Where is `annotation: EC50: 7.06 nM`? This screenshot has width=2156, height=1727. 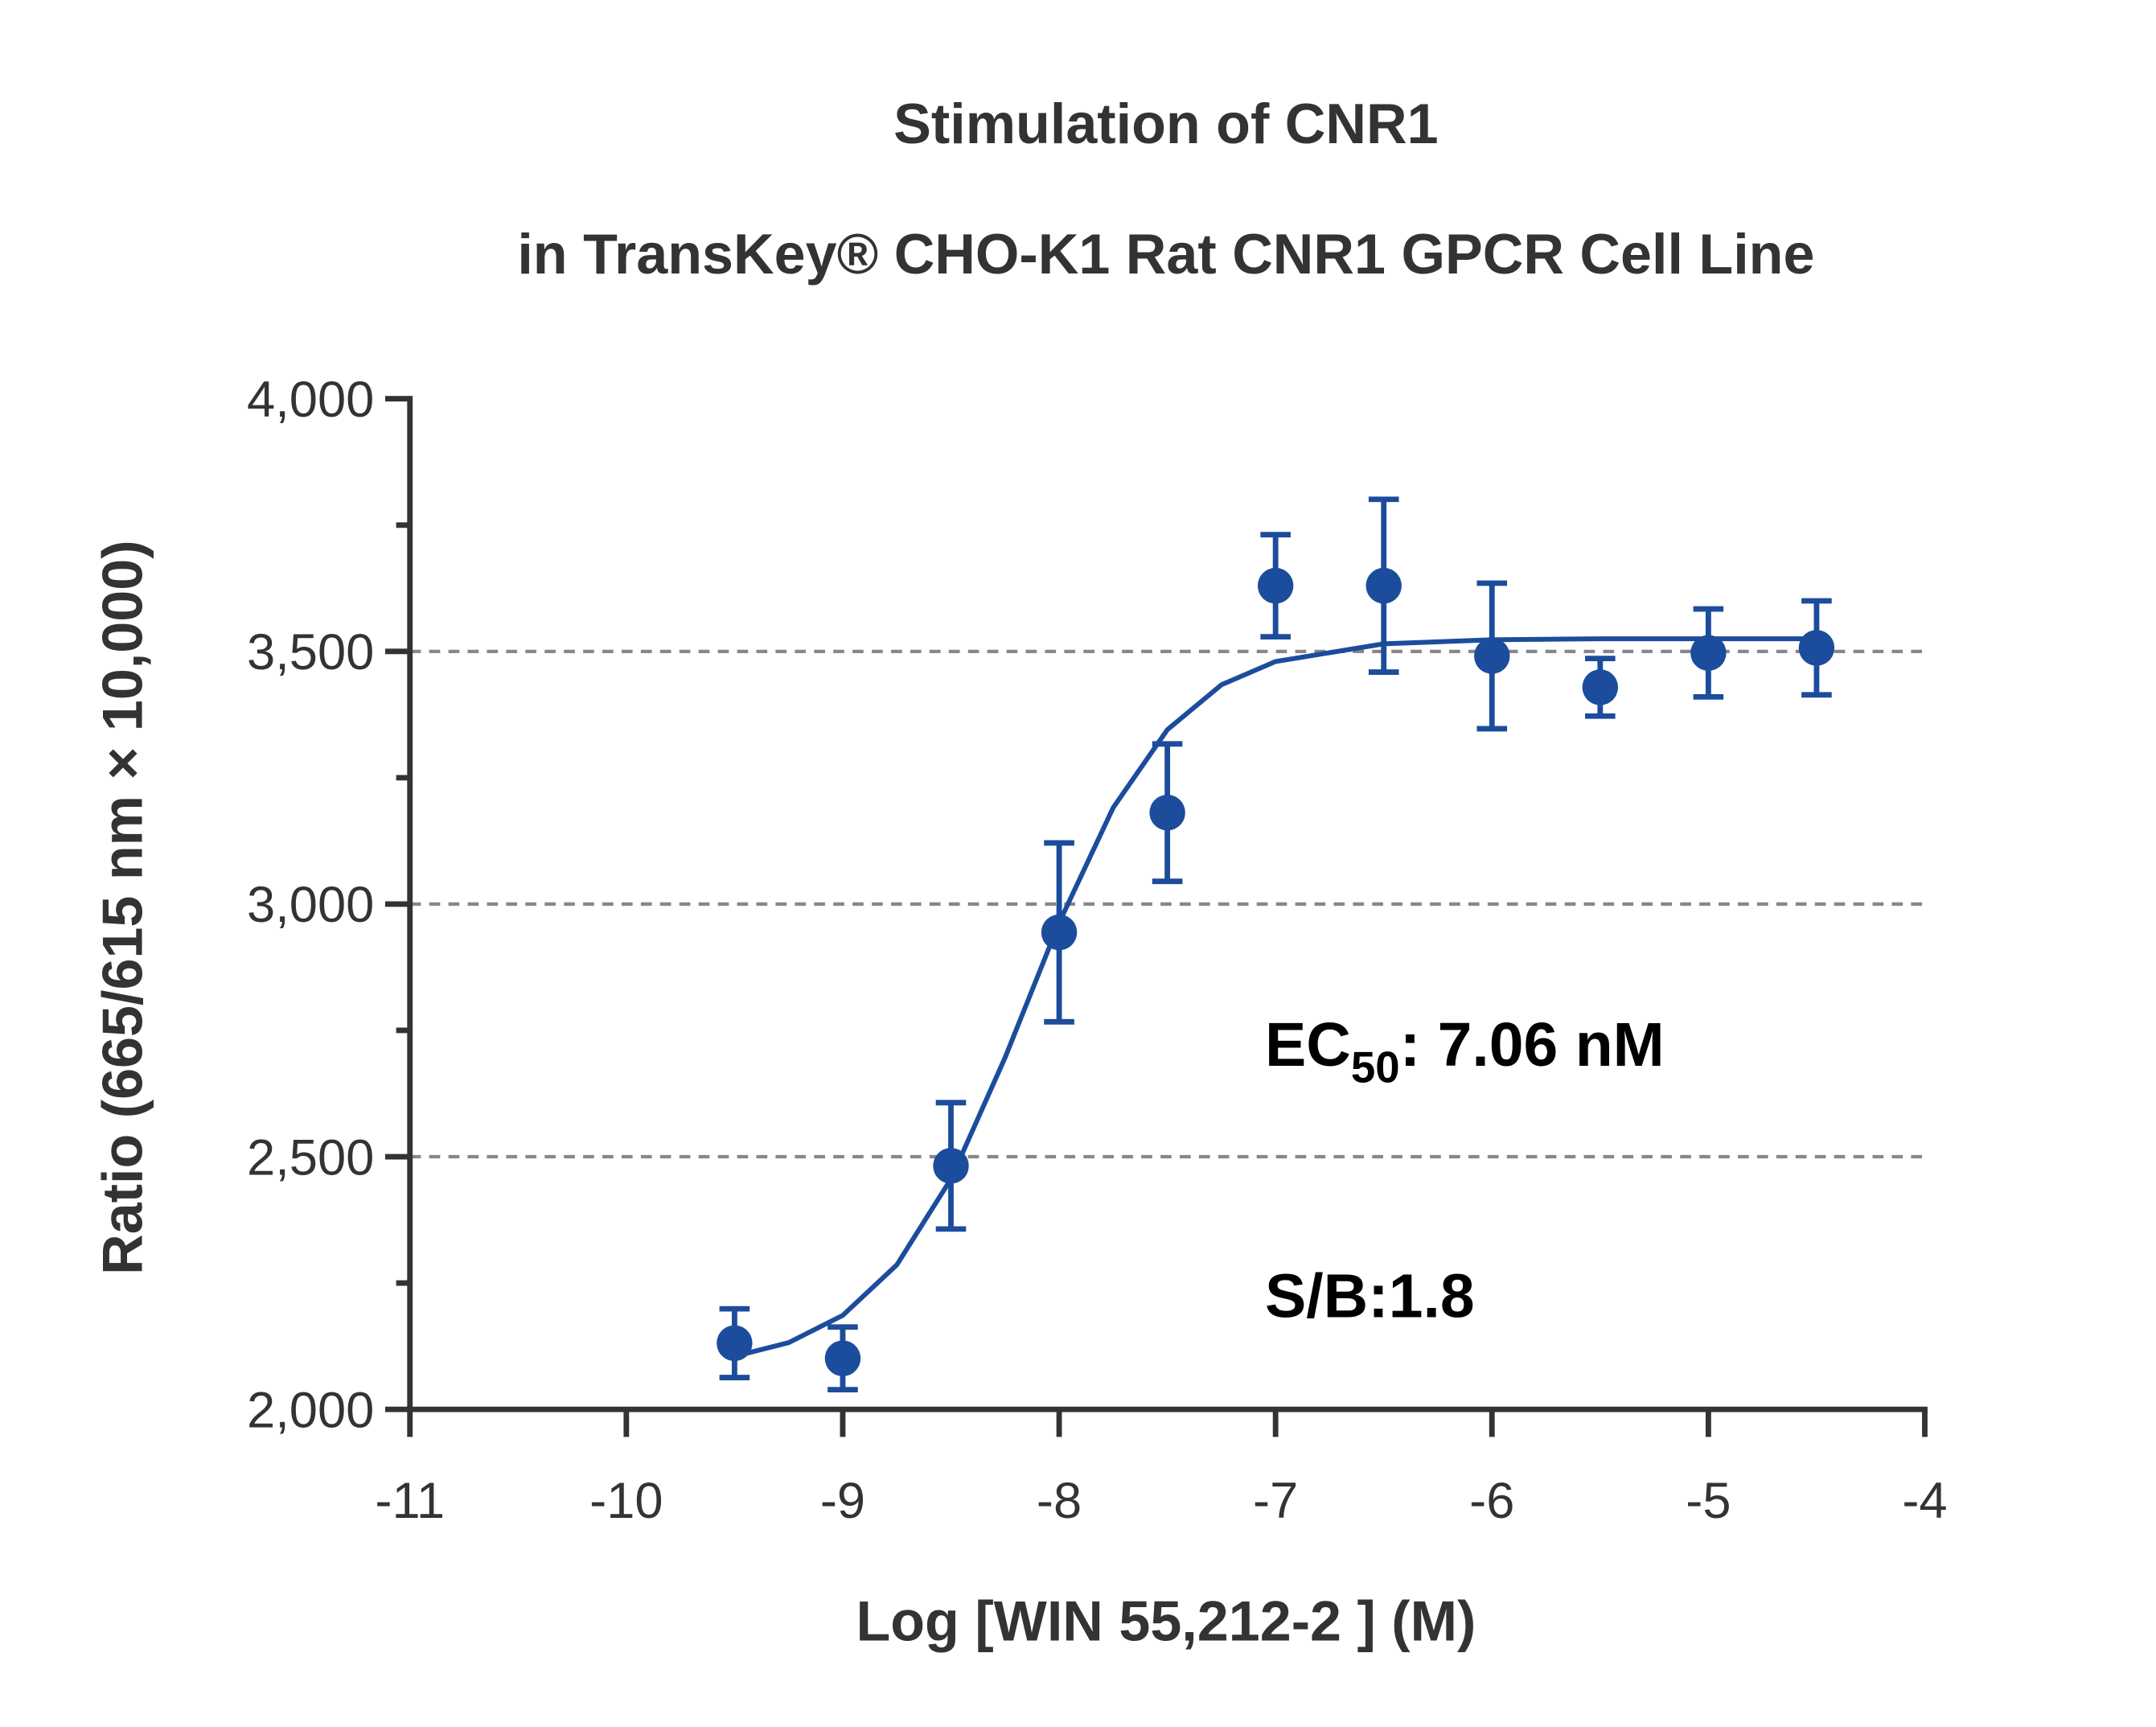 annotation: EC50: 7.06 nM is located at coordinates (1465, 1051).